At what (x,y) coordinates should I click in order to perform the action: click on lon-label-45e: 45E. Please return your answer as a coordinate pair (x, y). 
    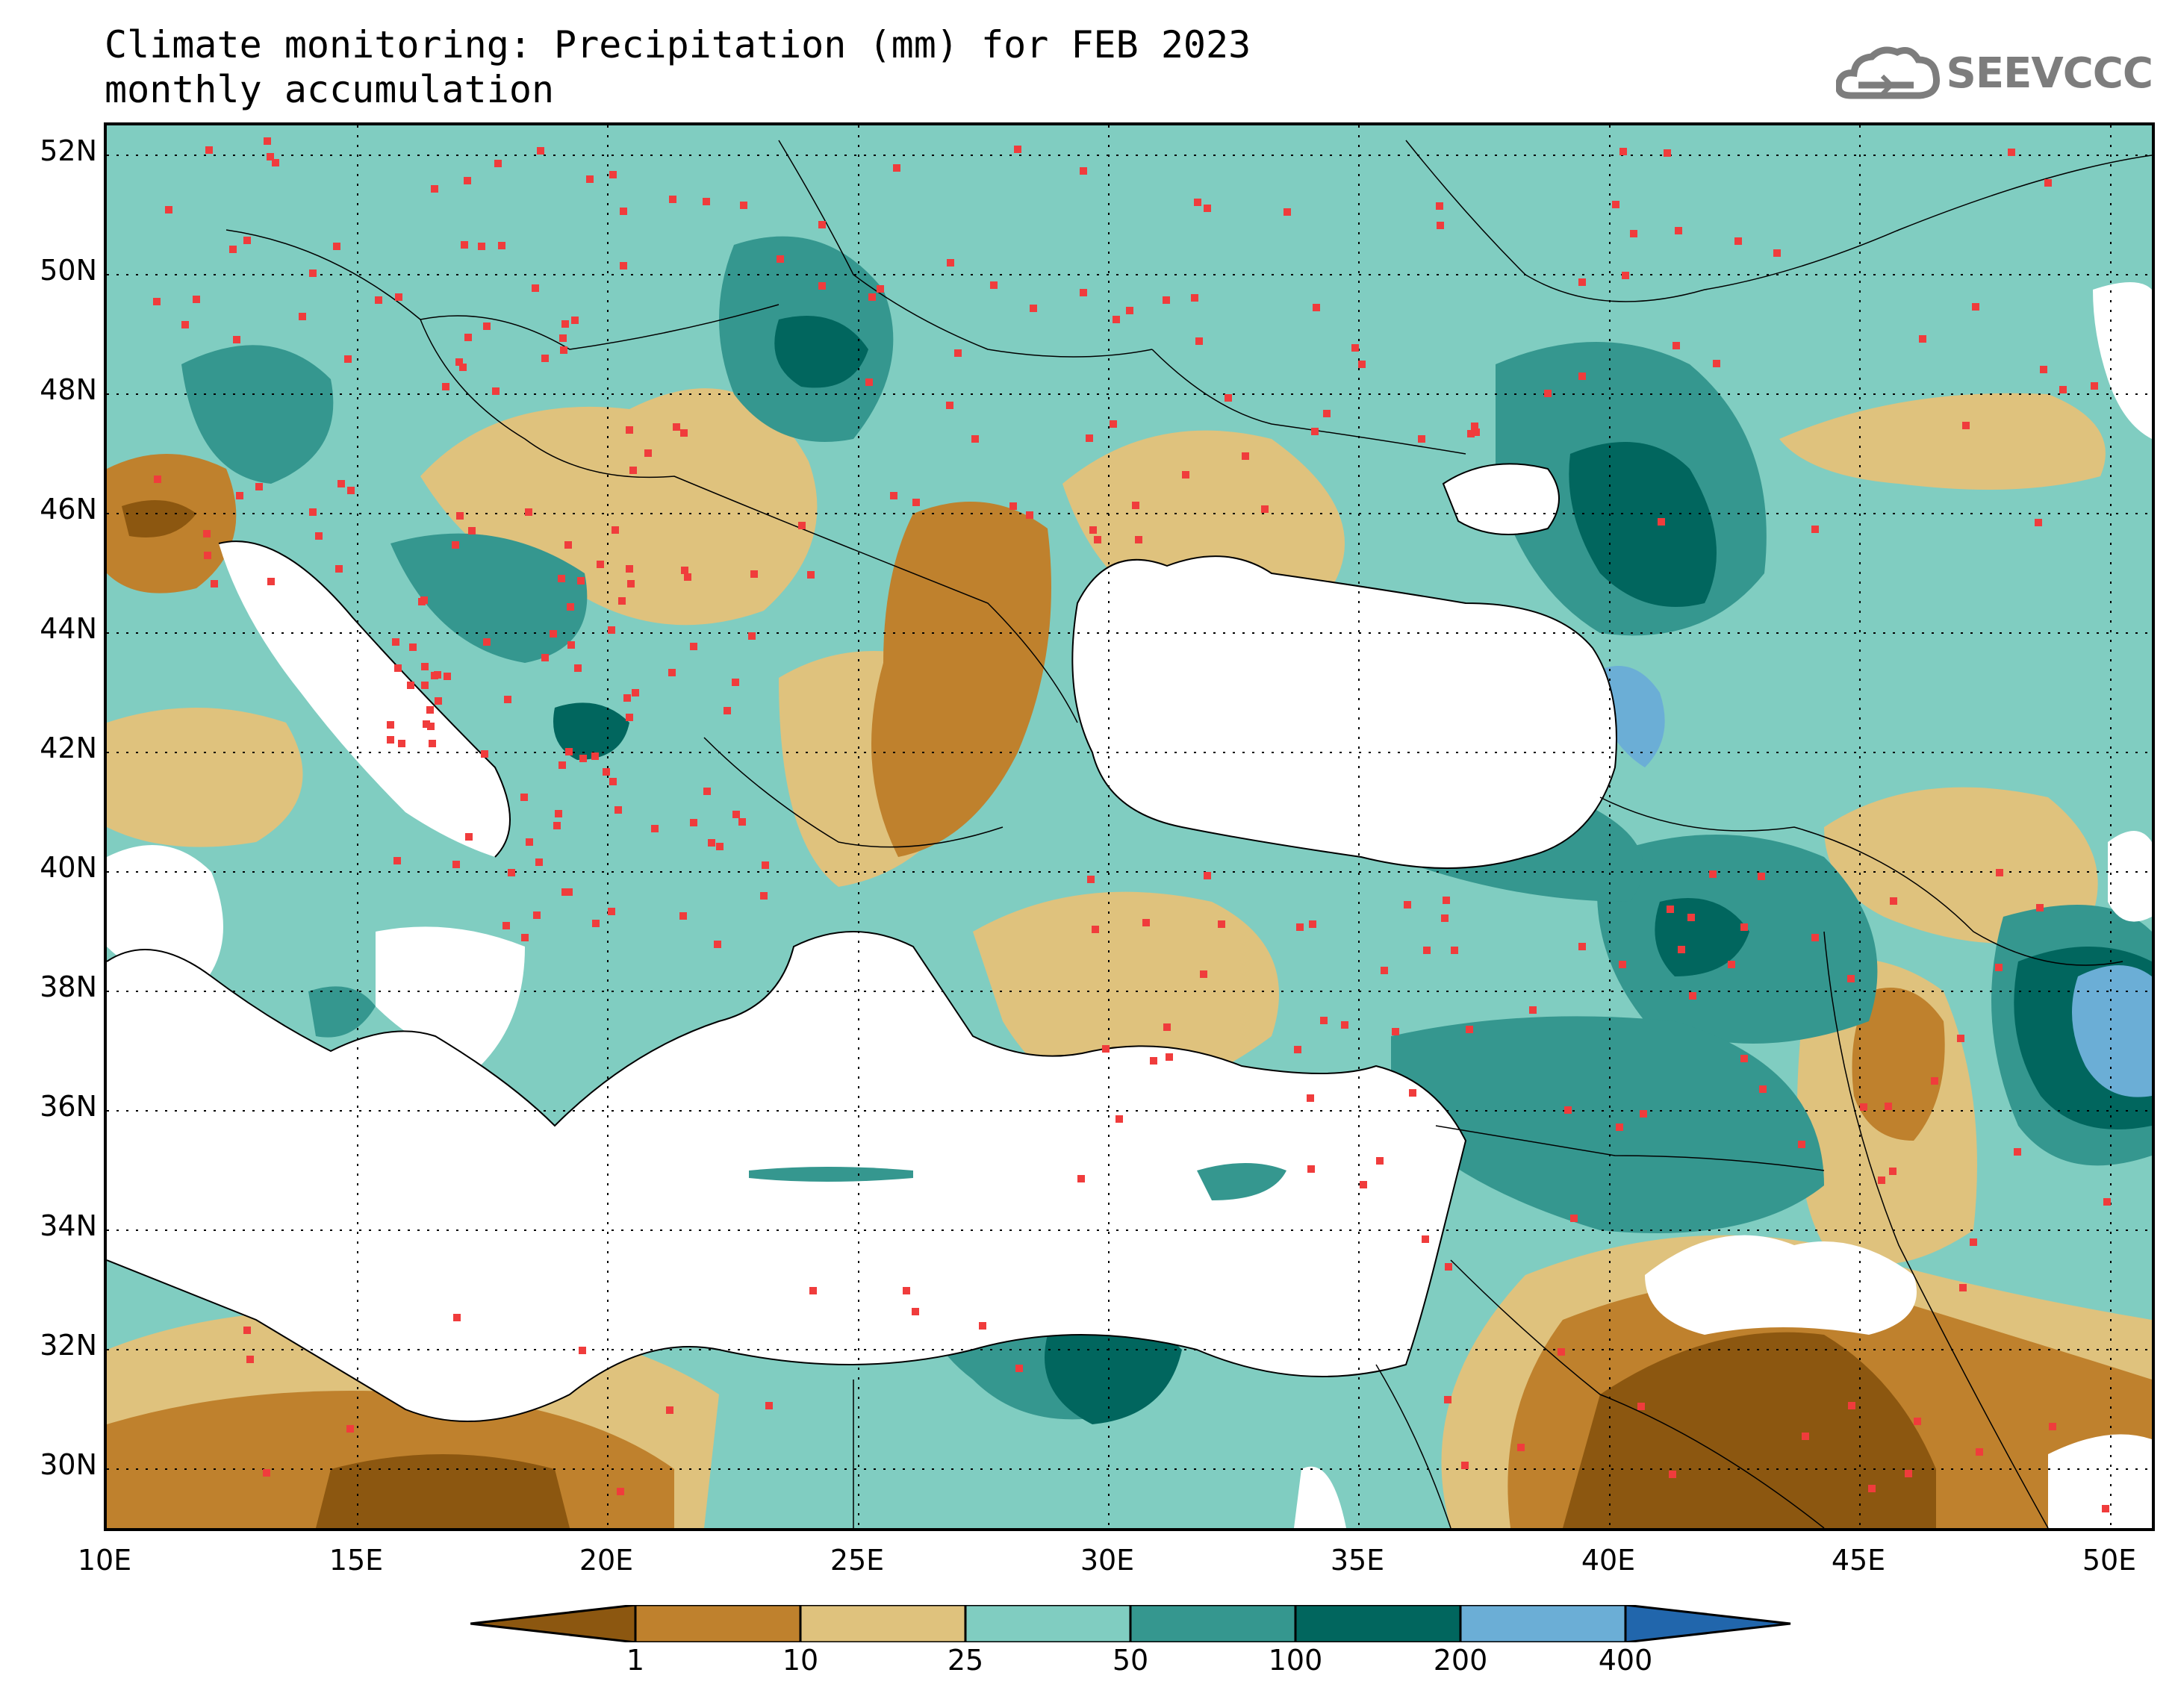
    Looking at the image, I should click on (1858, 1560).